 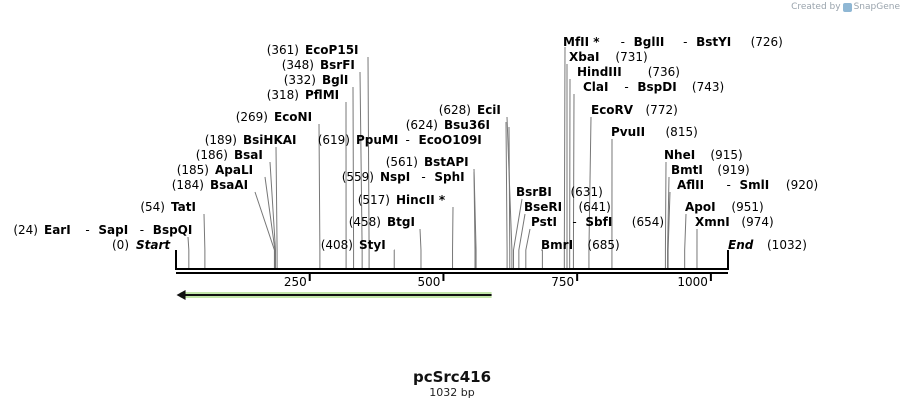 I want to click on site-label: (348) BsrFI, so click(x=318, y=65).